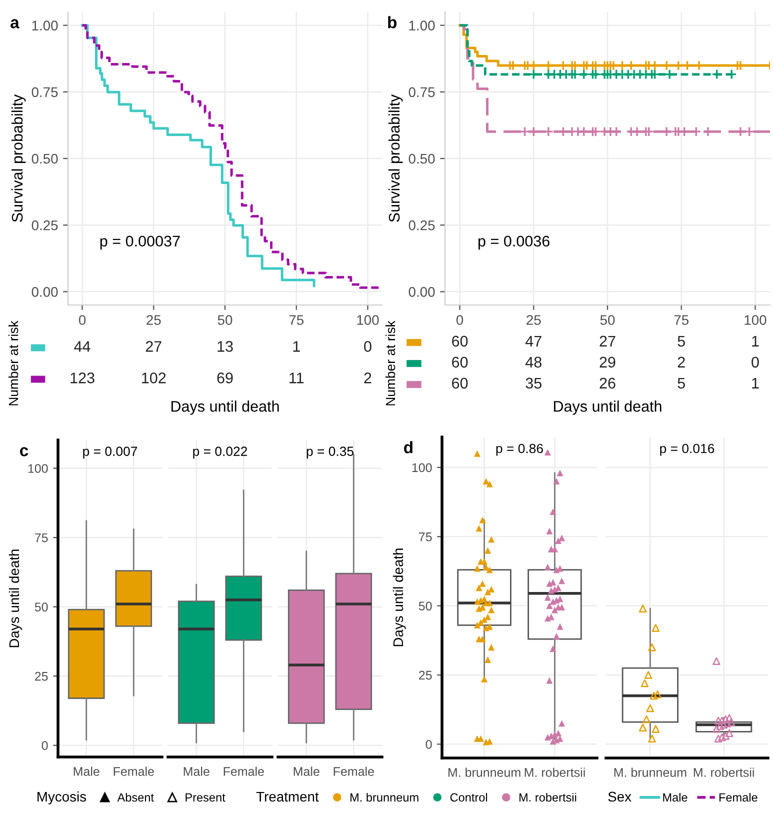  What do you see at coordinates (620, 797) in the screenshot?
I see `legend-title: Sex` at bounding box center [620, 797].